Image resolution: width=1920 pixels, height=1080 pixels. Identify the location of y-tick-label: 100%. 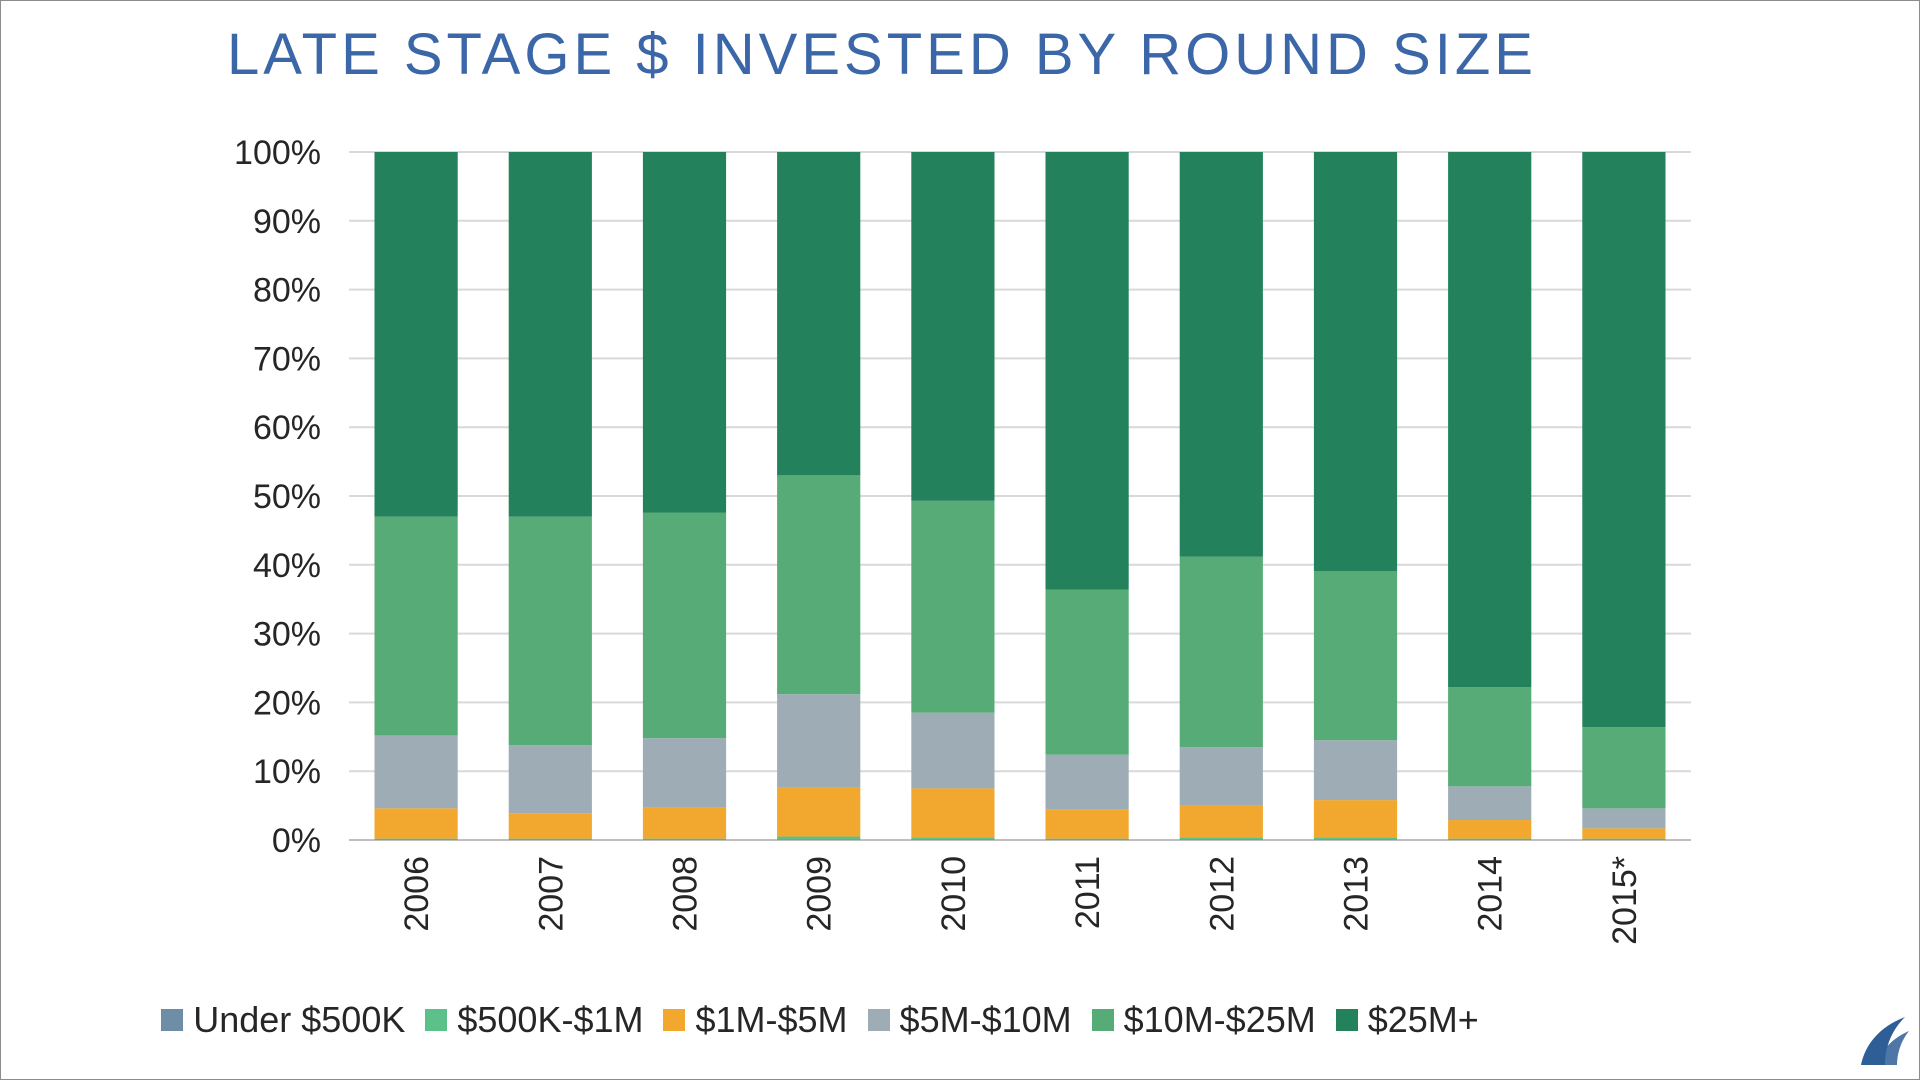
(277, 153).